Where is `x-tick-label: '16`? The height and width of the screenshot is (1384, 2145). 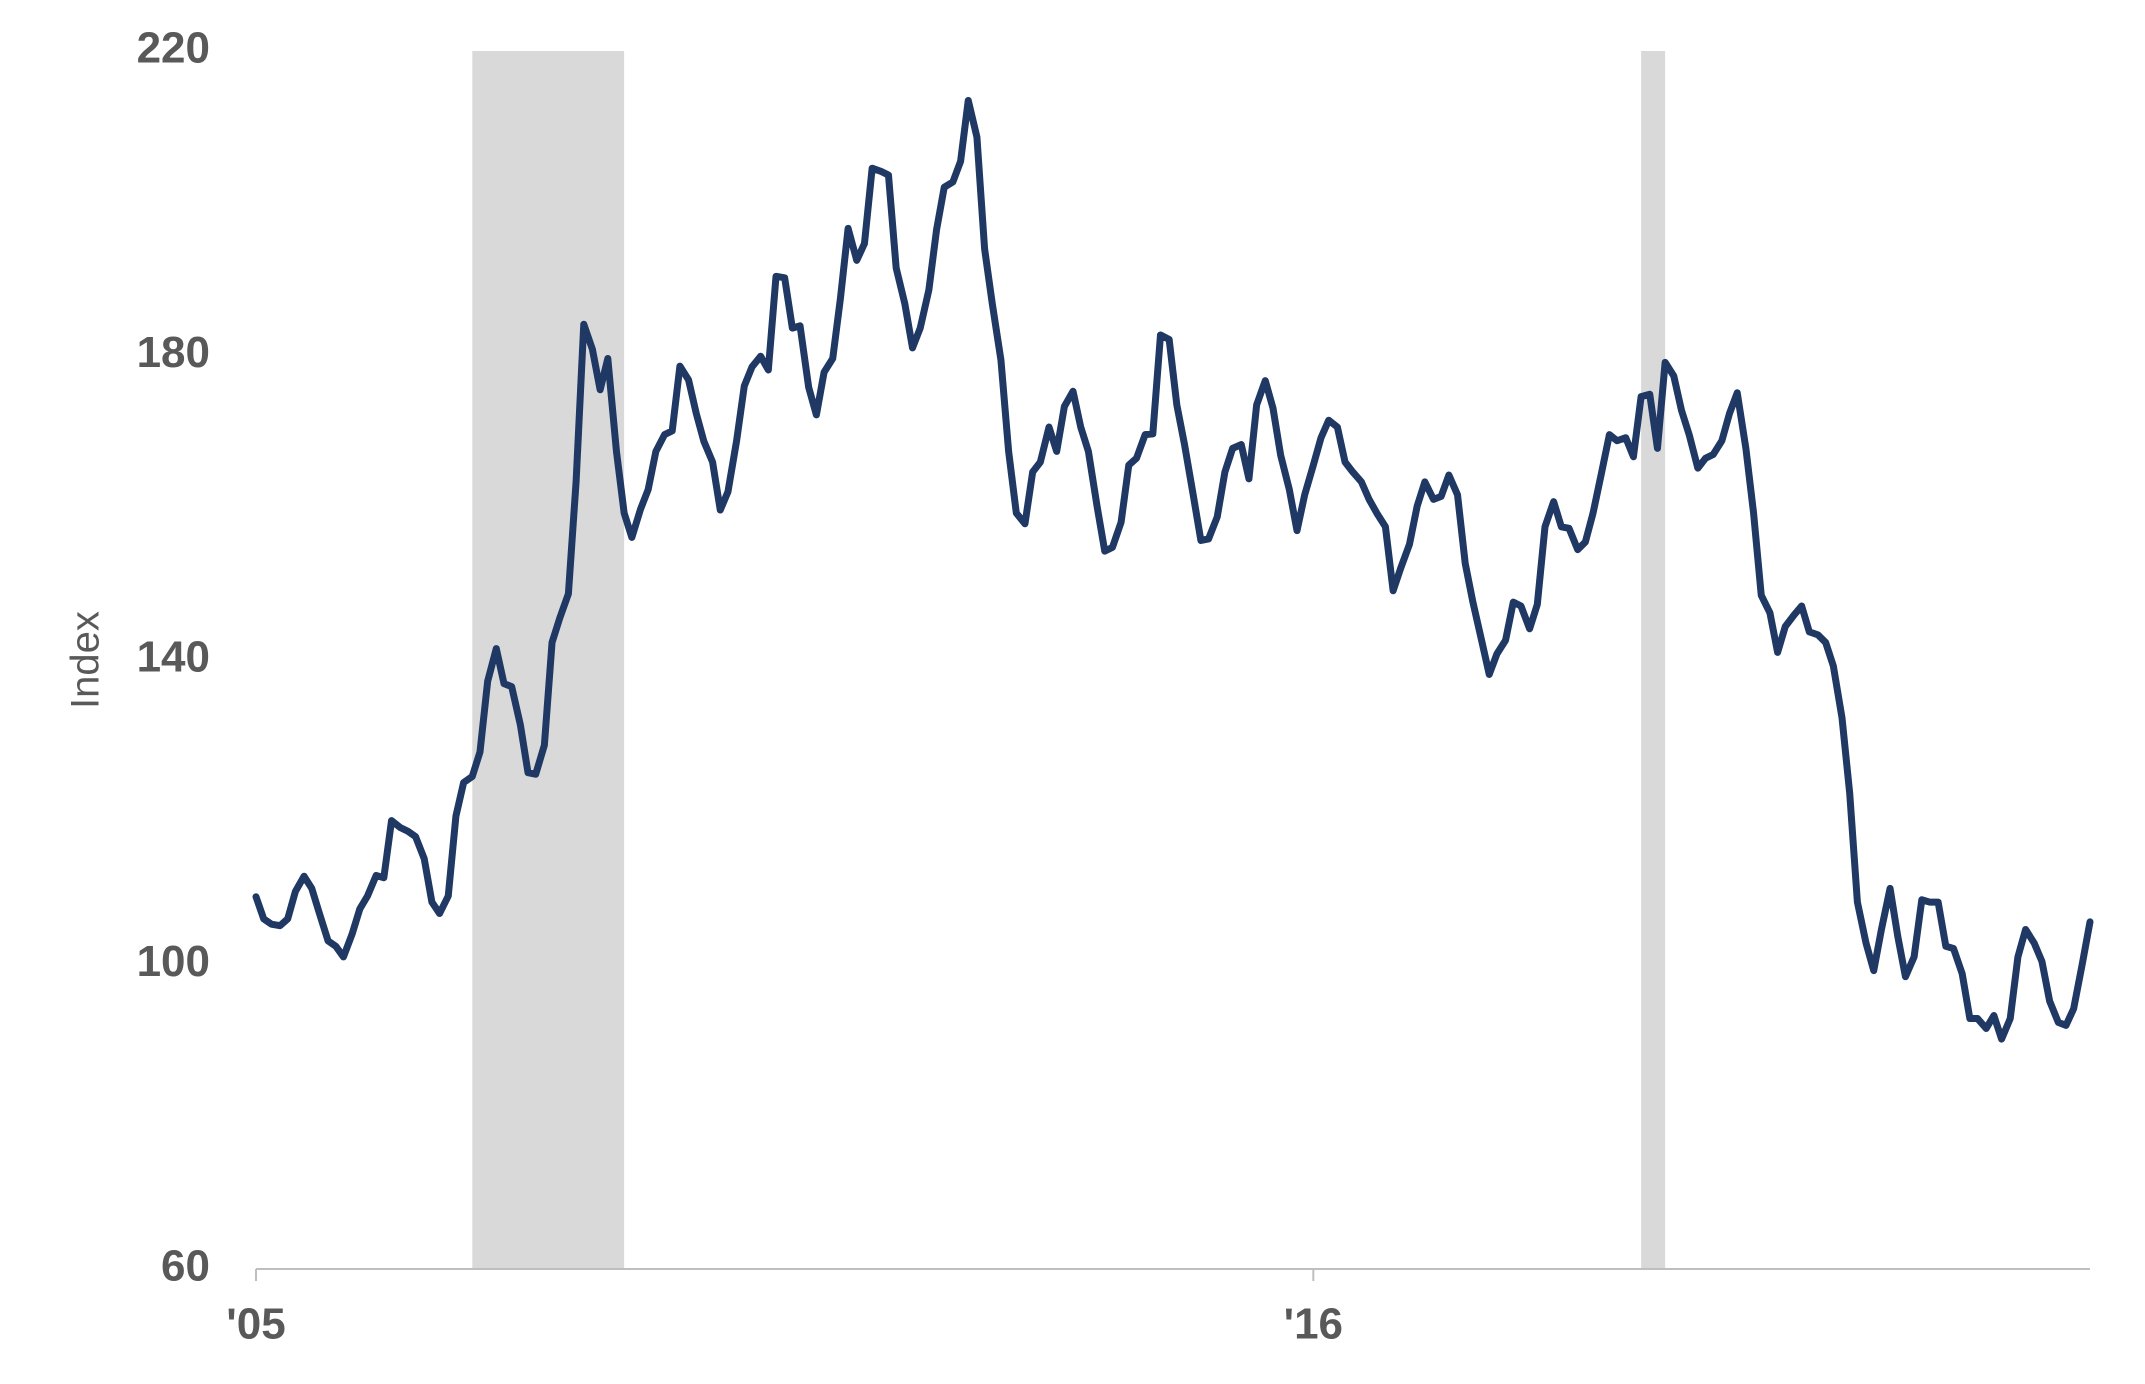
x-tick-label: '16 is located at coordinates (1313, 1324).